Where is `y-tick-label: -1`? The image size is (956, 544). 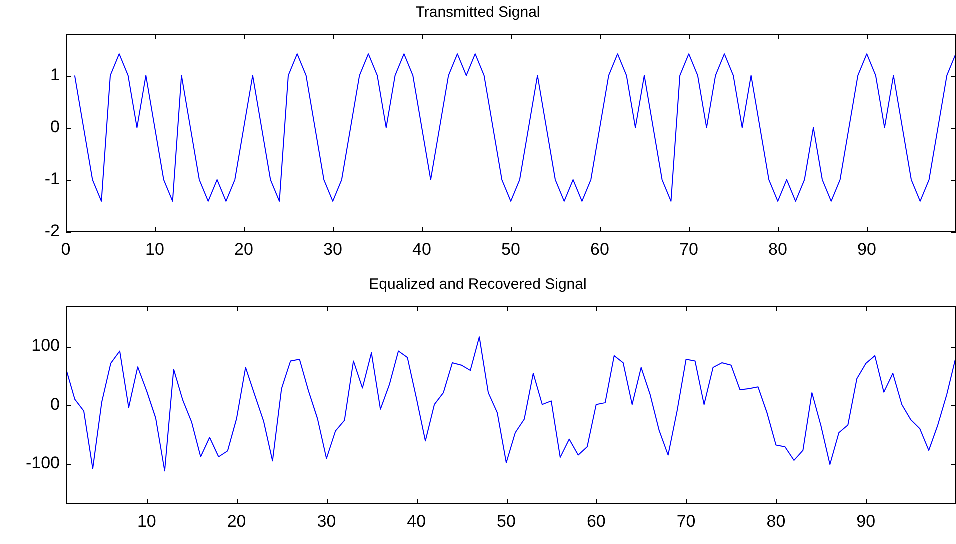 y-tick-label: -1 is located at coordinates (52, 179).